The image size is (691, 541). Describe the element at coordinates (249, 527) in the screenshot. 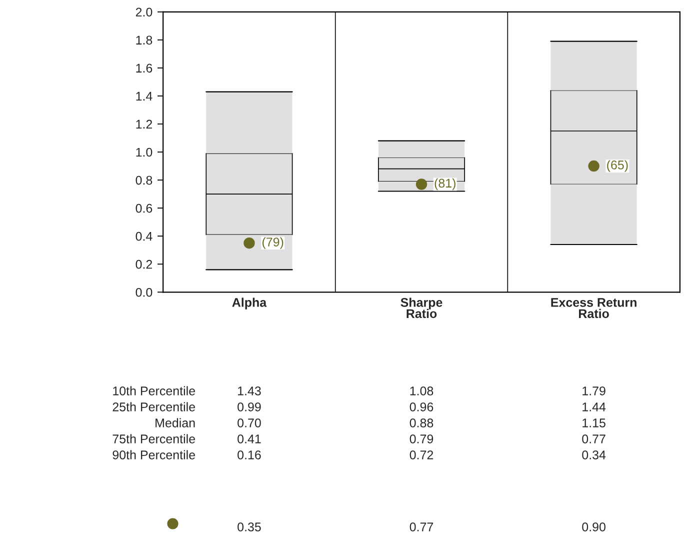

I see `text: 0.35` at that location.